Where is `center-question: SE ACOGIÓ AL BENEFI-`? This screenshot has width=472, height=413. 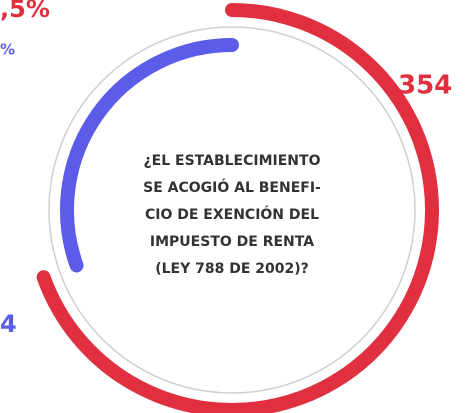 center-question: SE ACOGIÓ AL BENEFI- is located at coordinates (232, 187).